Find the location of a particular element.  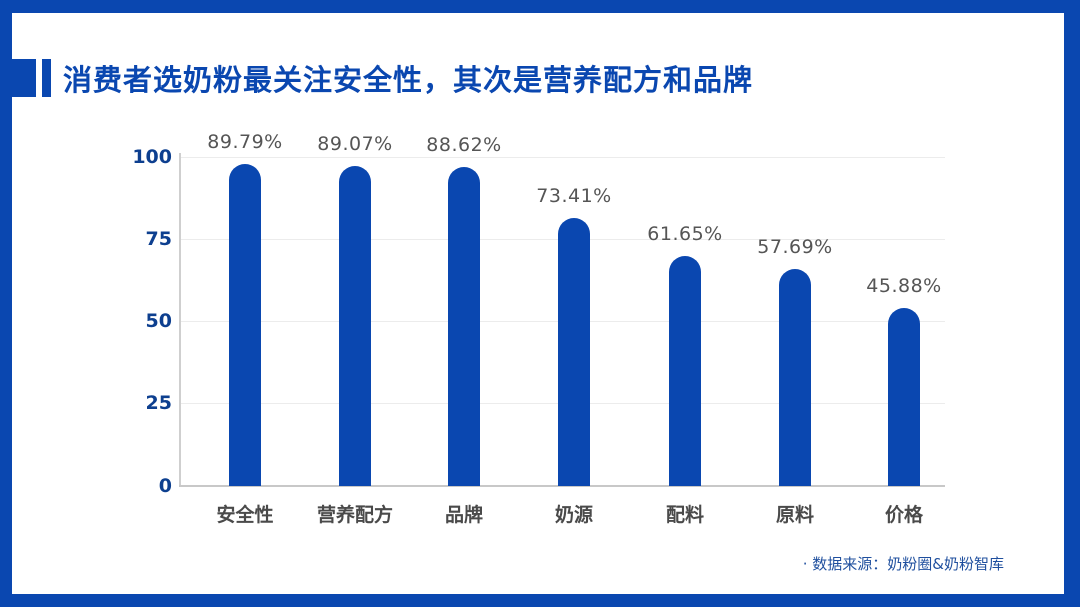

category-label: 营养配方 is located at coordinates (354, 515).